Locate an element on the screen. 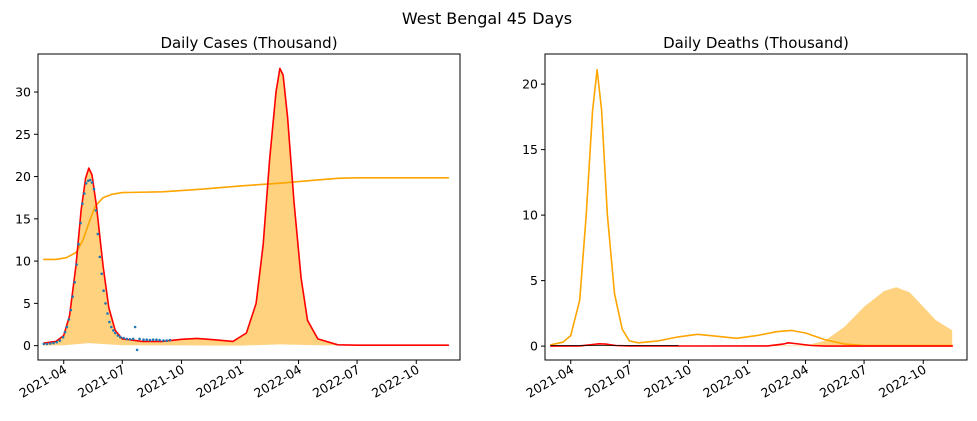 The height and width of the screenshot is (421, 977). daily-cases-ytick-label-1: 5 is located at coordinates (27, 303).